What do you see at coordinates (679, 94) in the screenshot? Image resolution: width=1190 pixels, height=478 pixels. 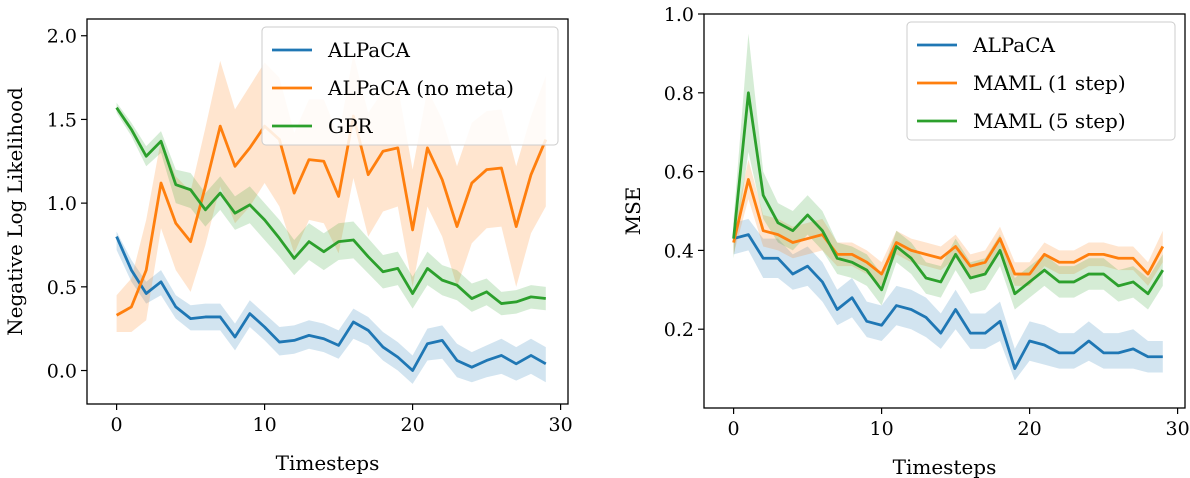 I see `y-tick-label: 0.8` at bounding box center [679, 94].